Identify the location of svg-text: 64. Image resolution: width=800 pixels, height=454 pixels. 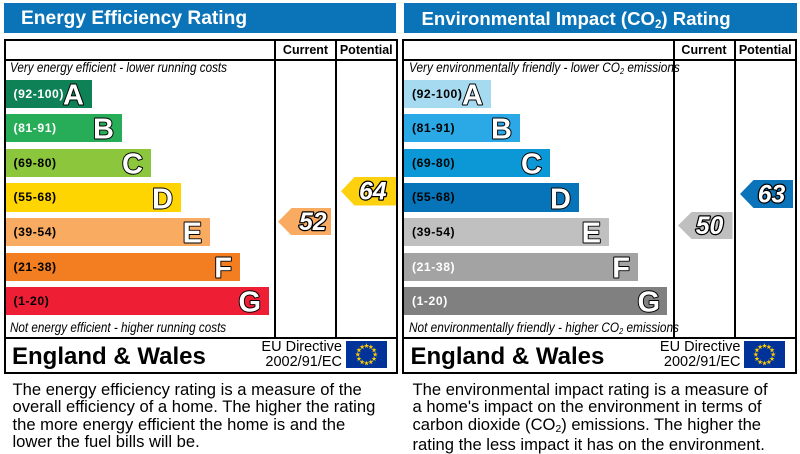
(372, 192).